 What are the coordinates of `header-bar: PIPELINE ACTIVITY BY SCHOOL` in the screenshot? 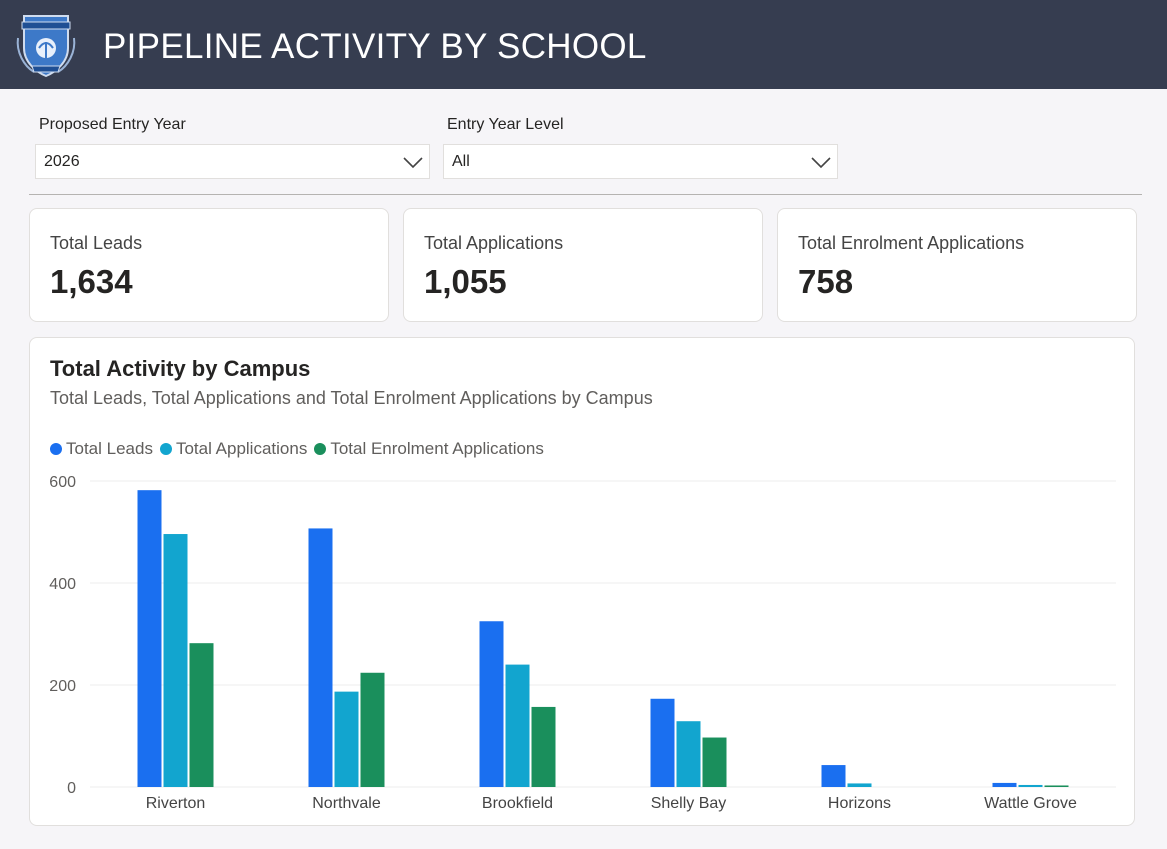 It's located at (583, 44).